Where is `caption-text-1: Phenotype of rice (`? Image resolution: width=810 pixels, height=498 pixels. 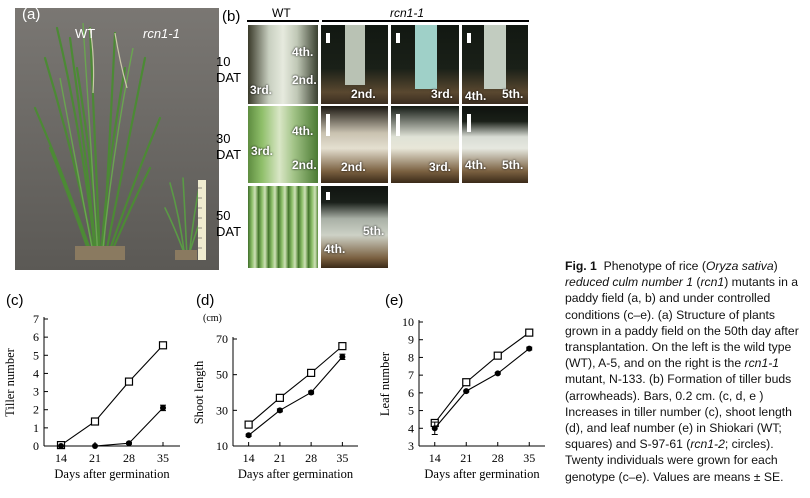
caption-text-1: Phenotype of rice ( is located at coordinates (654, 266).